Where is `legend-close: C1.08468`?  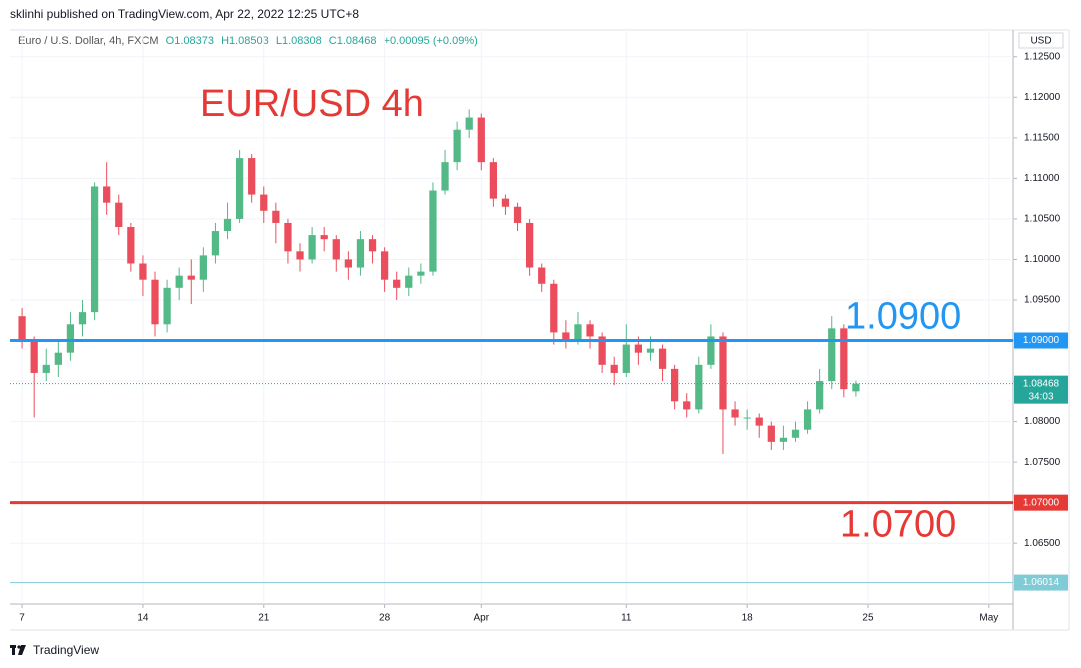 legend-close: C1.08468 is located at coordinates (352, 41).